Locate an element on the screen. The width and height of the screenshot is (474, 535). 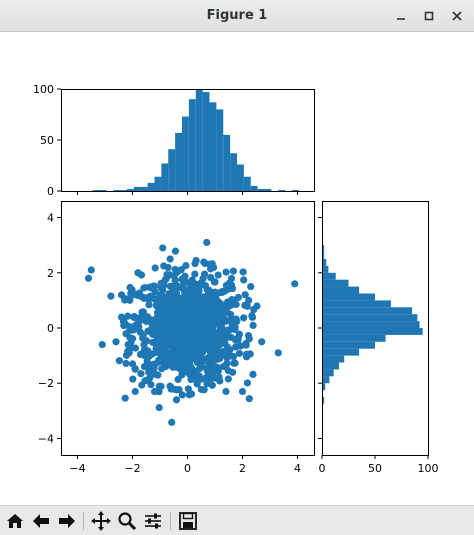
zoom-icon is located at coordinates (127, 521).